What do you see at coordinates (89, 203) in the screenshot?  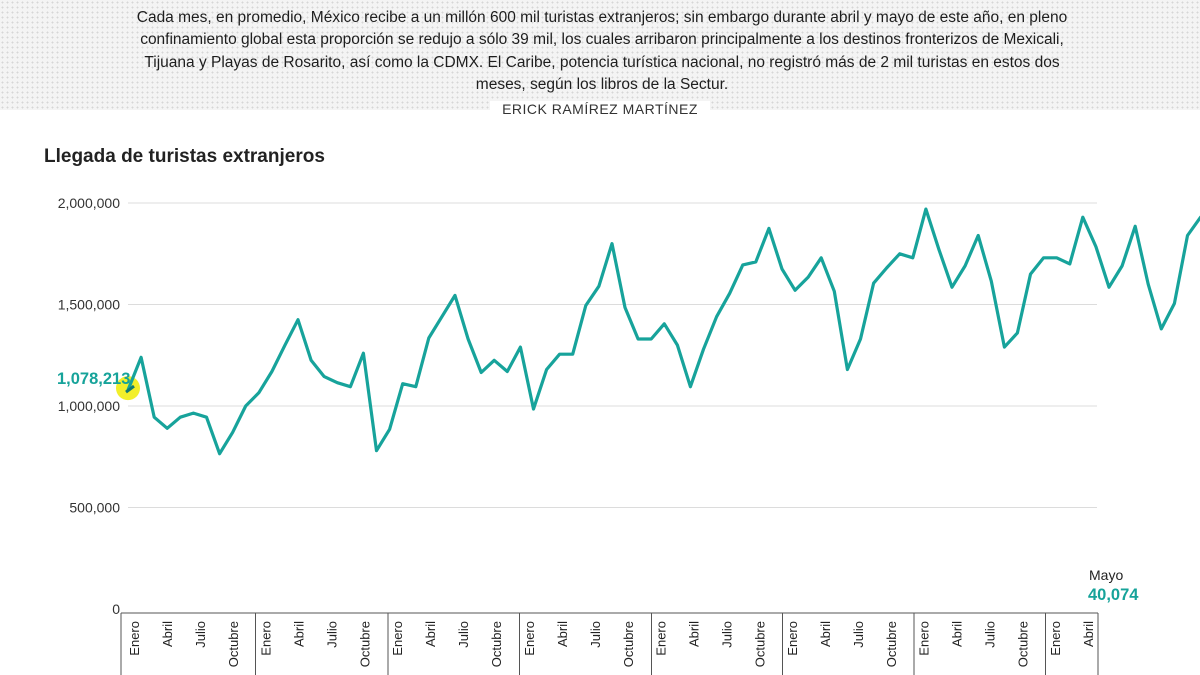 I see `y-tick-label: 2,000,000` at bounding box center [89, 203].